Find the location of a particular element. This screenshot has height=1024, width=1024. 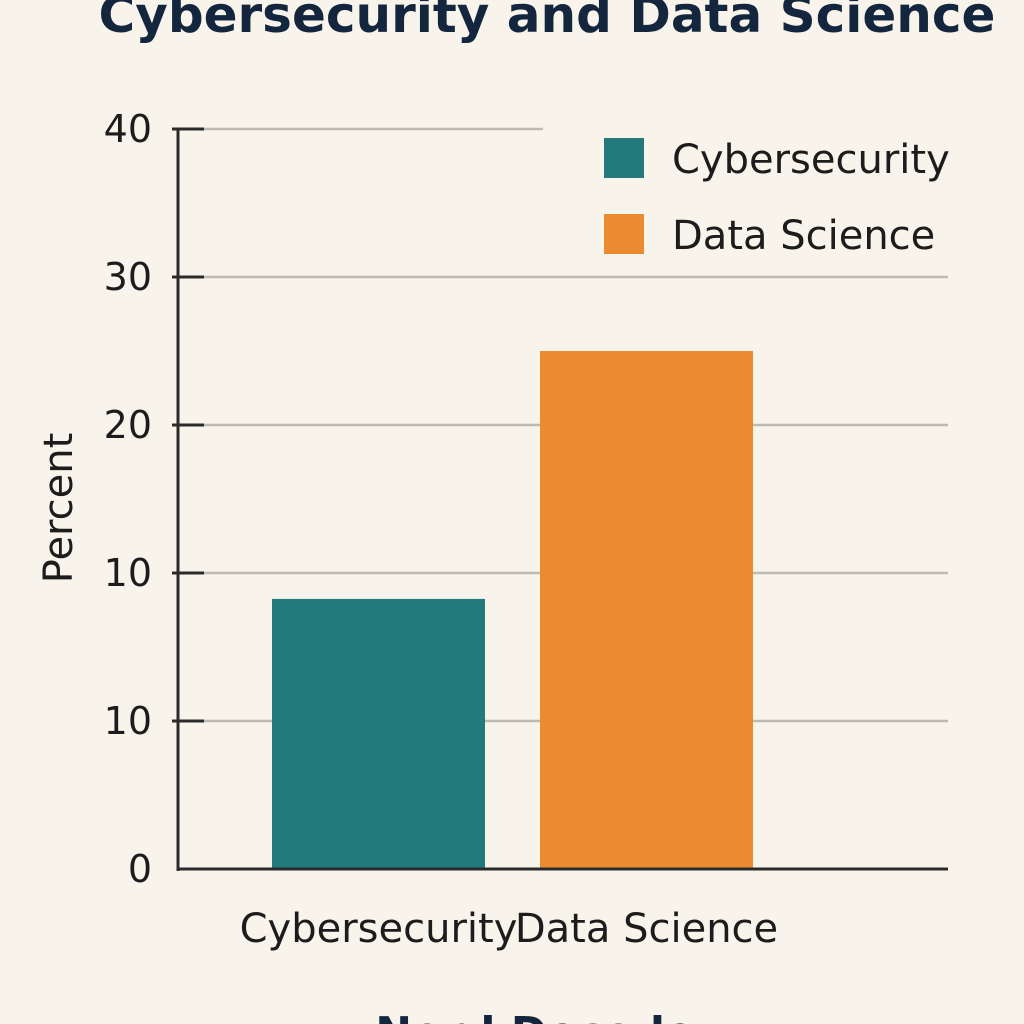

chart-title: Cybersecurity and Data Science is located at coordinates (547, 22).